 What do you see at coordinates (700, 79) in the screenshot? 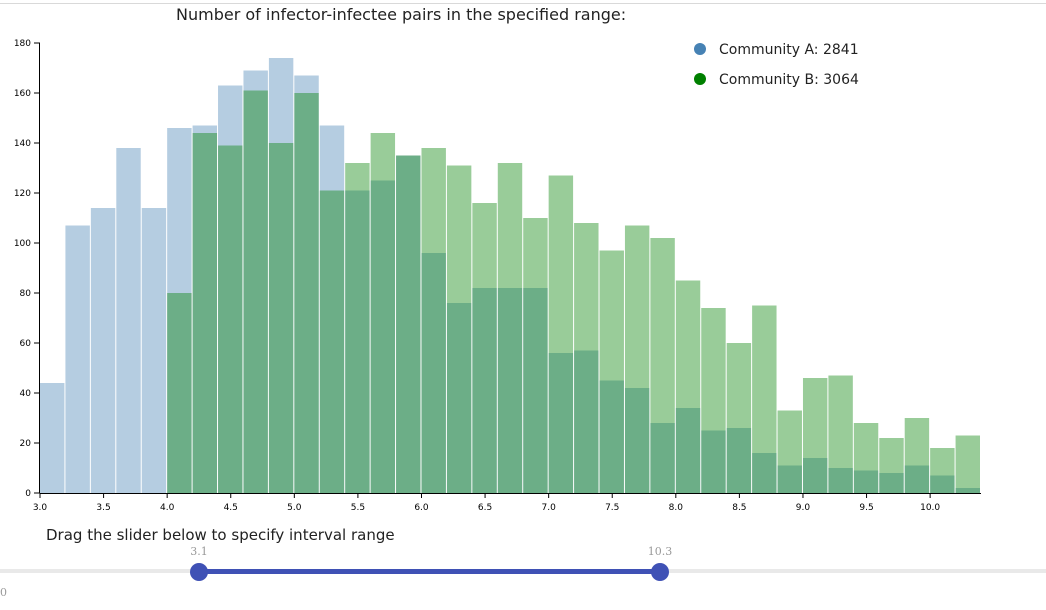
I see `legend-dot-community-b` at bounding box center [700, 79].